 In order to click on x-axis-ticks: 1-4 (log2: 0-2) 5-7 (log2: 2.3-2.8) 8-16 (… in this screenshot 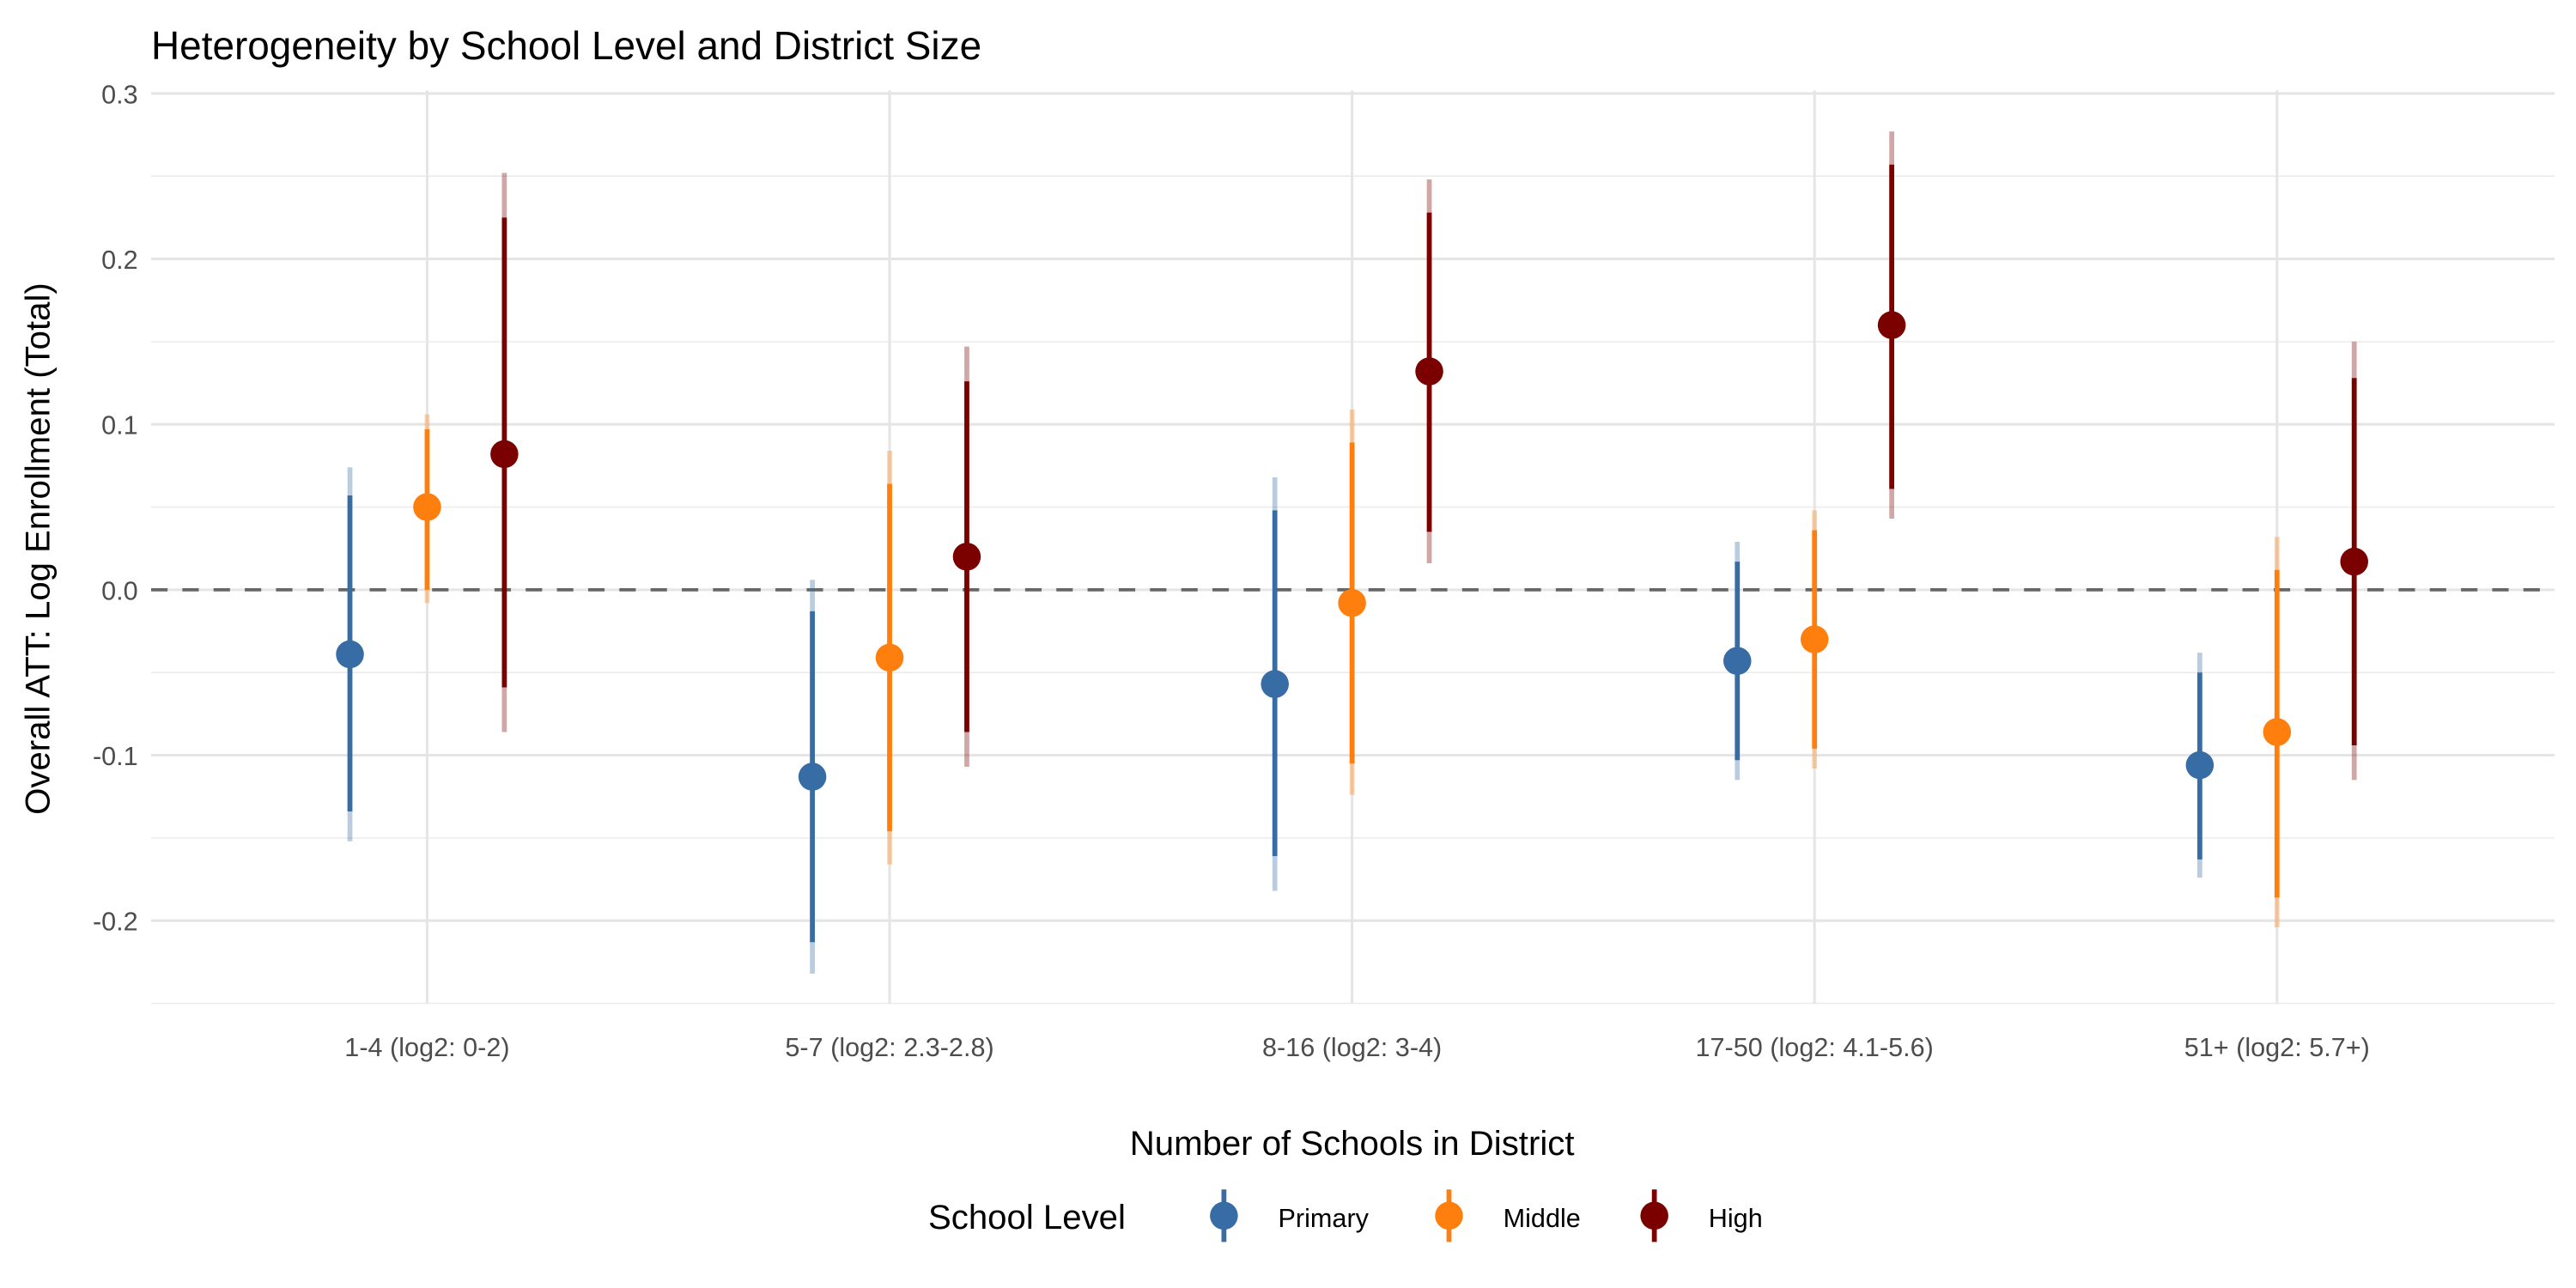, I will do `click(1357, 1047)`.